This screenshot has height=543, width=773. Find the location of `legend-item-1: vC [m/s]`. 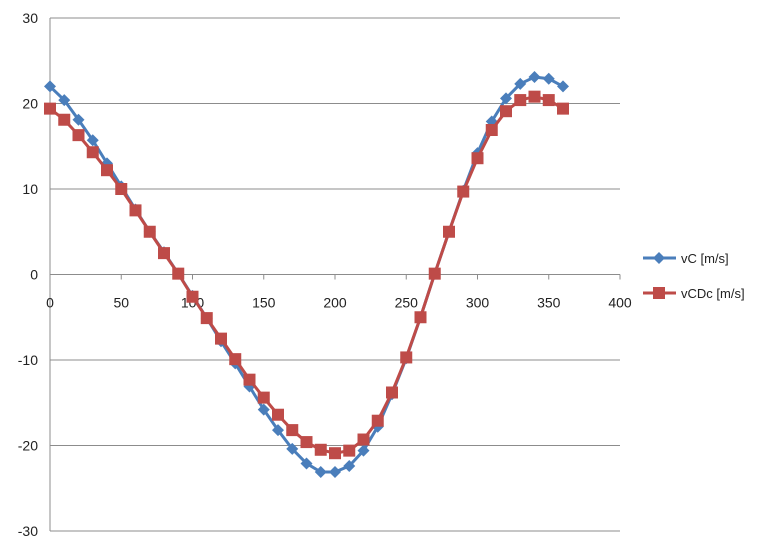

legend-item-1: vC [m/s] is located at coordinates (686, 258).